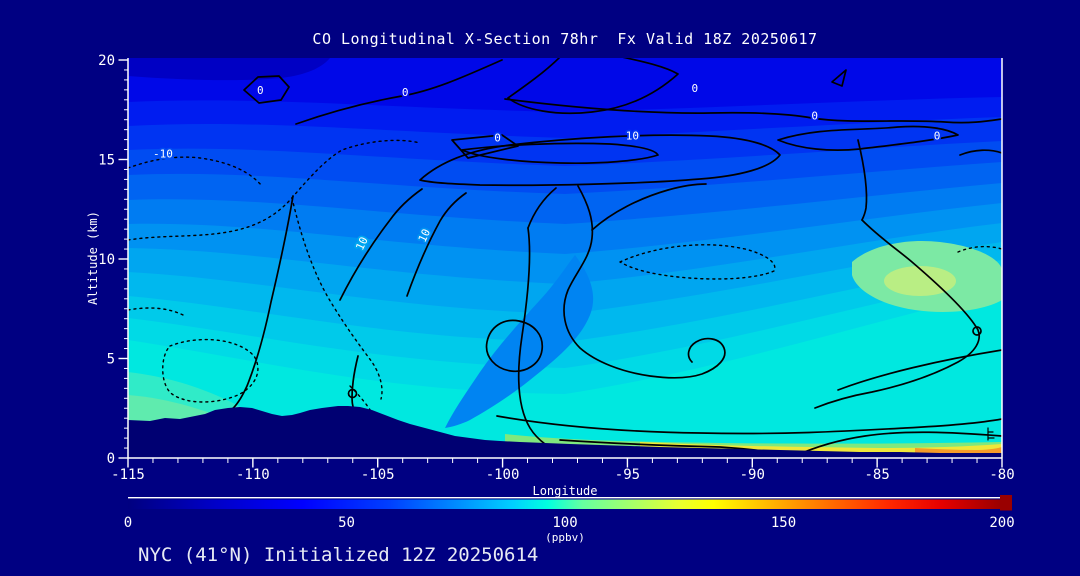 Image resolution: width=1080 pixels, height=576 pixels. What do you see at coordinates (563, 475) in the screenshot?
I see `x-axis-tick-labels: -115 -110 -105 -100 -95 -90 -85 -80` at bounding box center [563, 475].